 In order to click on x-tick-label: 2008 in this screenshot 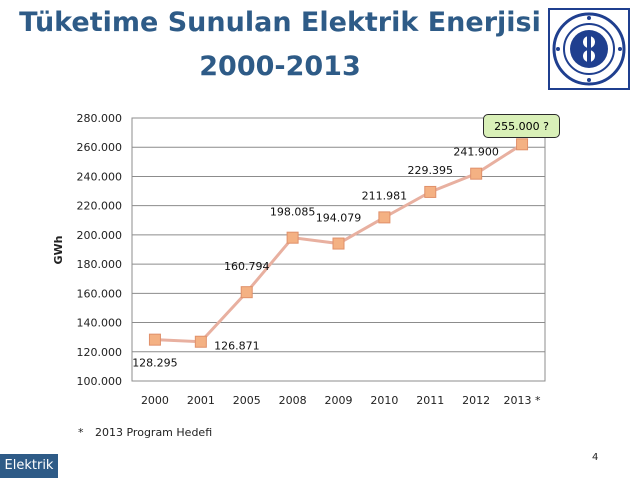, I will do `click(293, 400)`.